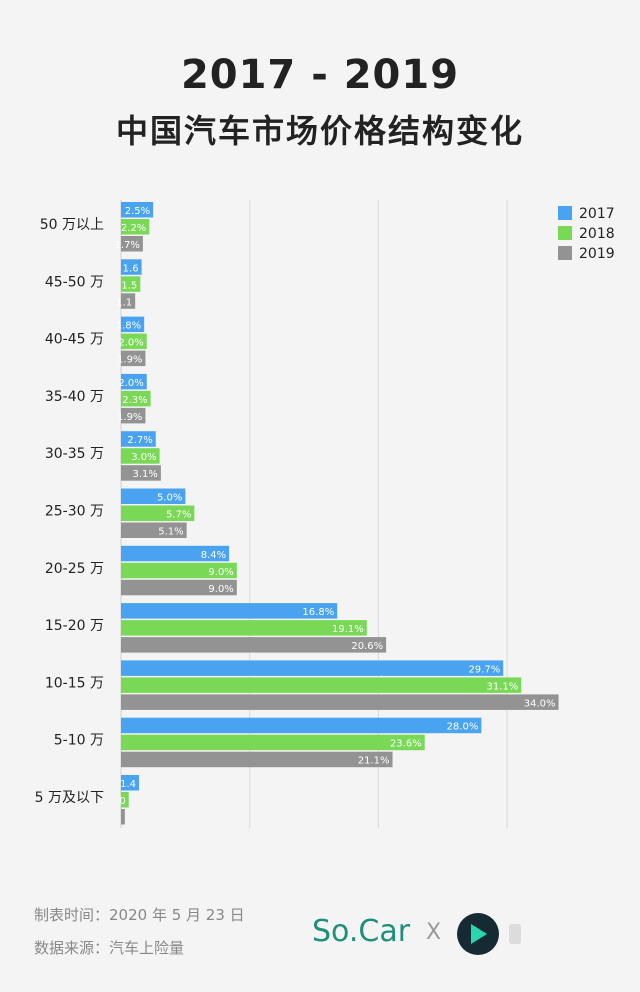  What do you see at coordinates (213, 555) in the screenshot?
I see `bar-value-label: 8.4%` at bounding box center [213, 555].